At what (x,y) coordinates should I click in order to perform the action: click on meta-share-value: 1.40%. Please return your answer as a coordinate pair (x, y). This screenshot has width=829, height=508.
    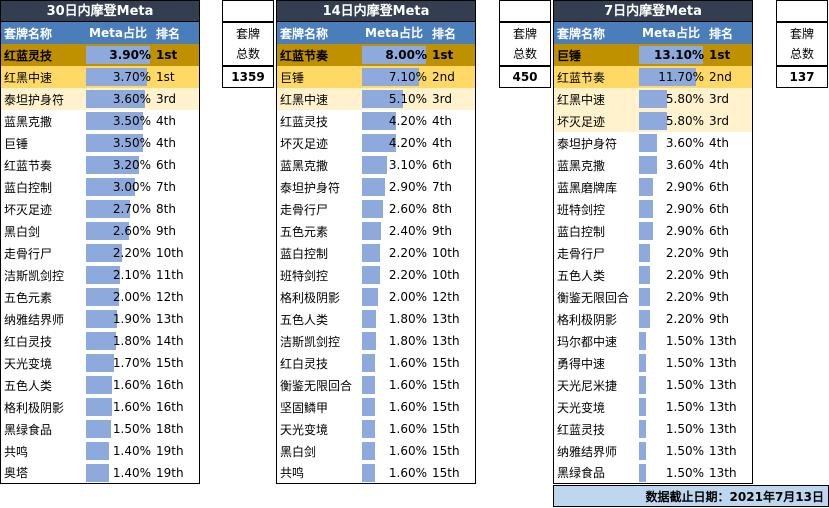
    Looking at the image, I should click on (131, 451).